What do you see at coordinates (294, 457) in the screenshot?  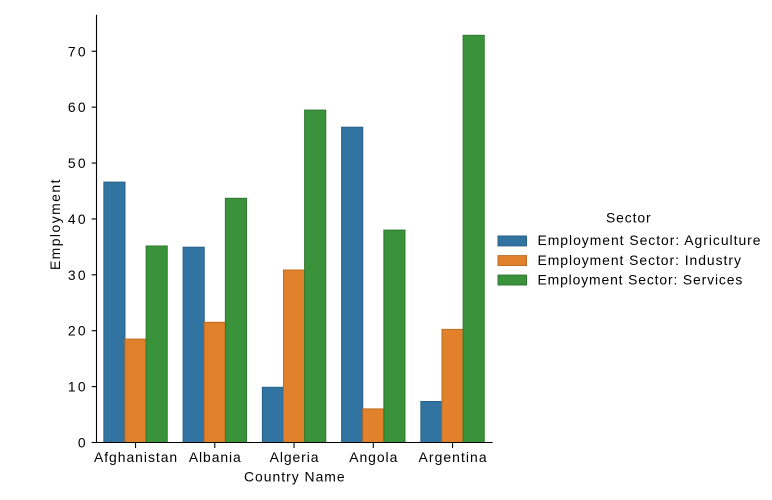 I see `svg-text: Algeria` at bounding box center [294, 457].